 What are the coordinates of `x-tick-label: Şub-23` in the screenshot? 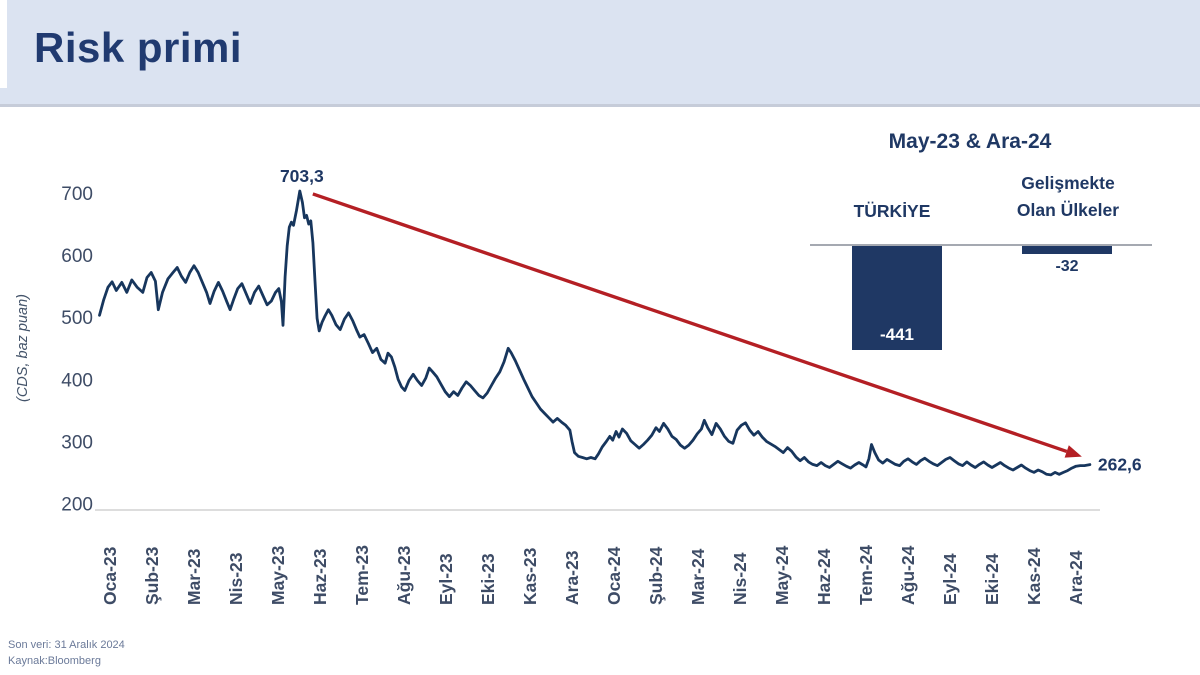 It's located at (152, 575).